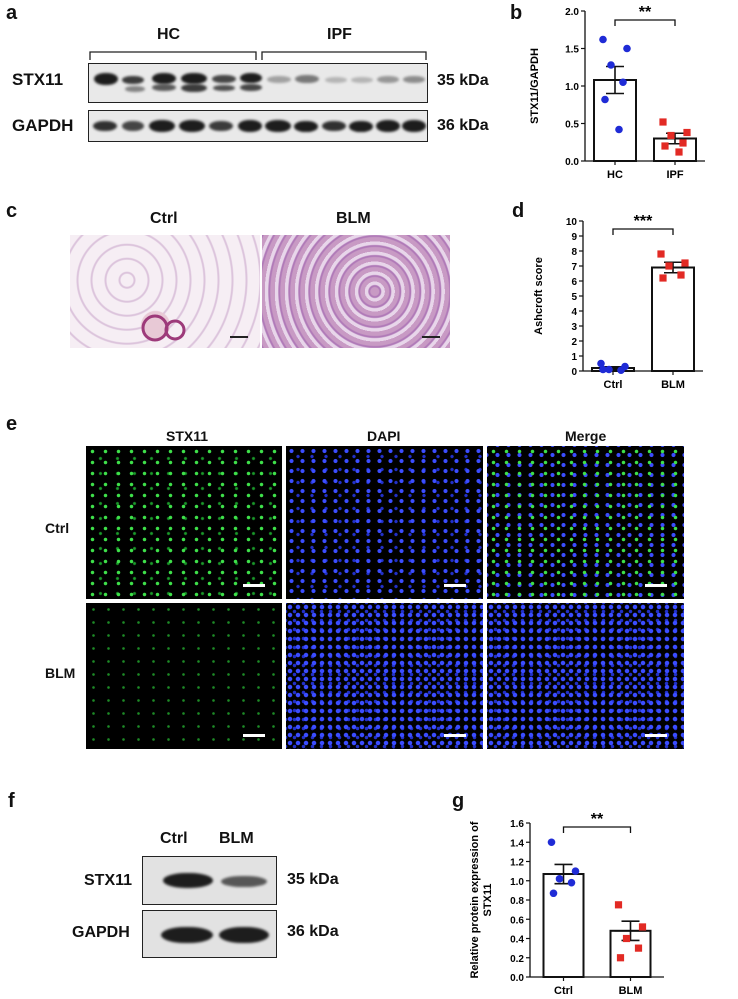 The image size is (738, 999). Describe the element at coordinates (643, 221) in the screenshot. I see `significance-stars: ***` at that location.